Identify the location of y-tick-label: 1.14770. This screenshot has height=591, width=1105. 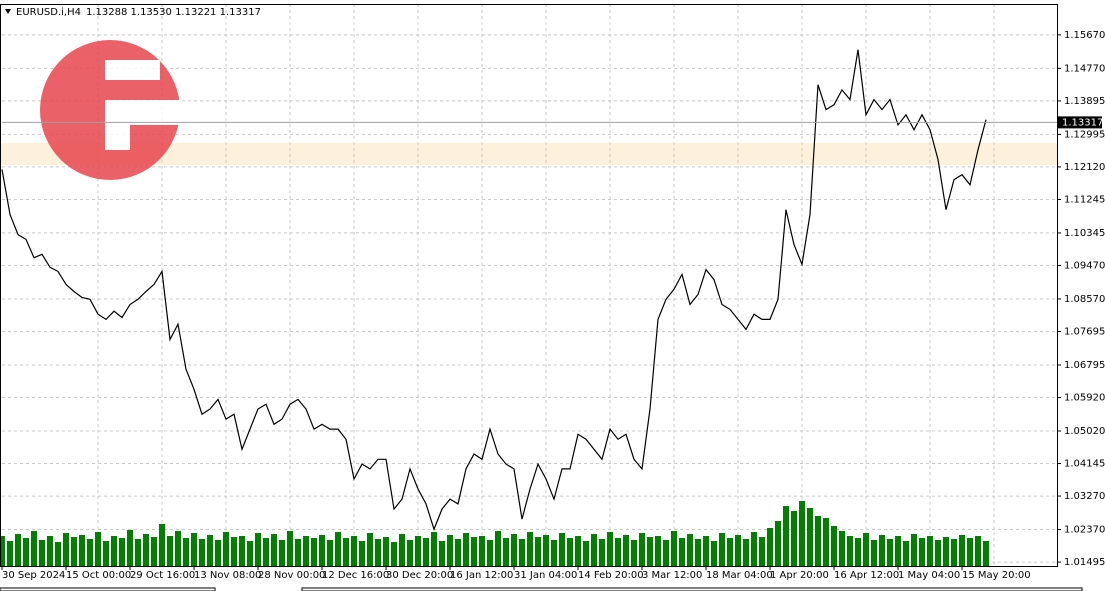
(1084, 68).